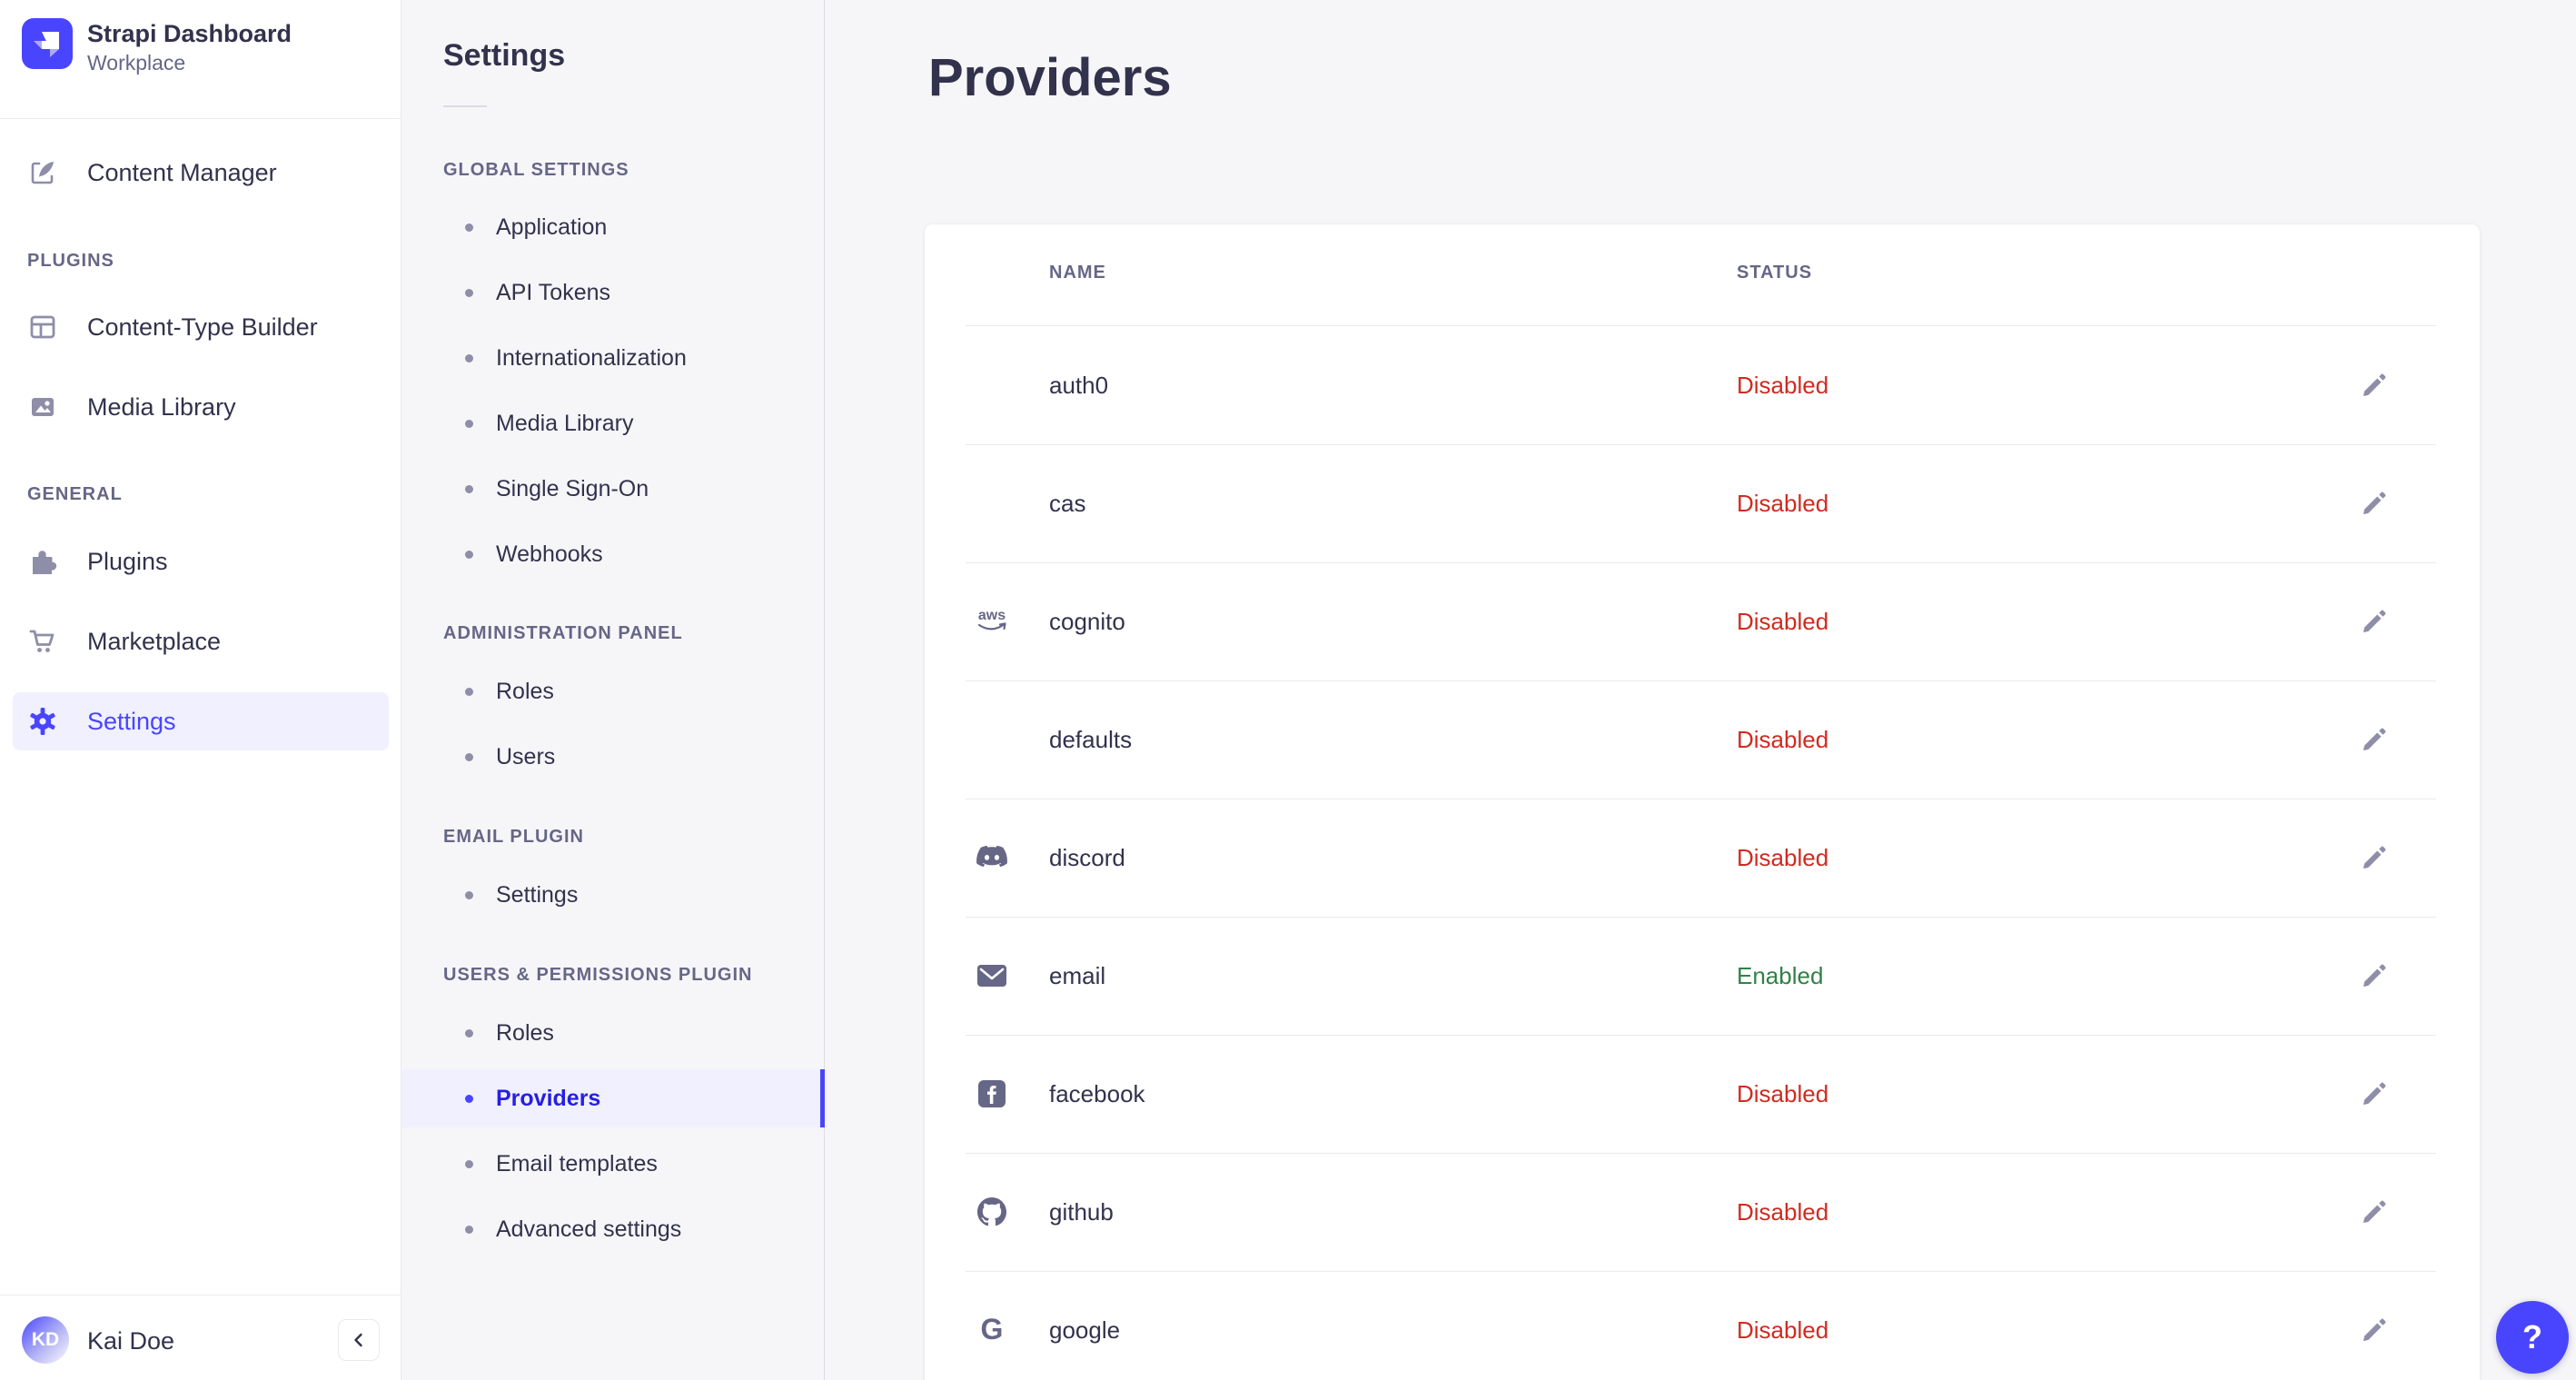 Image resolution: width=2576 pixels, height=1380 pixels. Describe the element at coordinates (201, 721) in the screenshot. I see `sidebar-item-settings: Settings` at that location.